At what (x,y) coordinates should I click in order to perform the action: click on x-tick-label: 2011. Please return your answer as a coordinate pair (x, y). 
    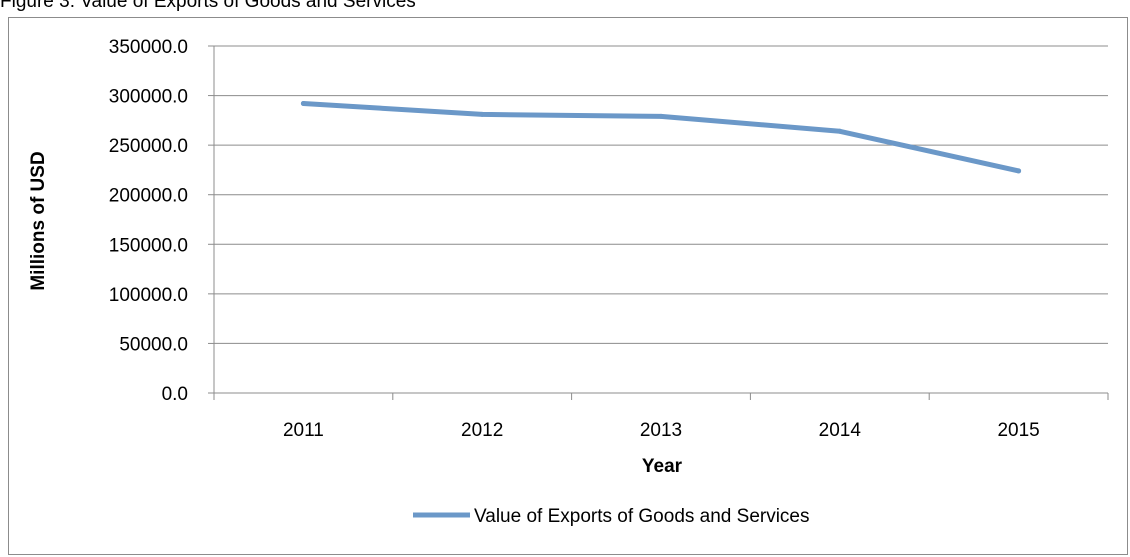
    Looking at the image, I should click on (303, 430).